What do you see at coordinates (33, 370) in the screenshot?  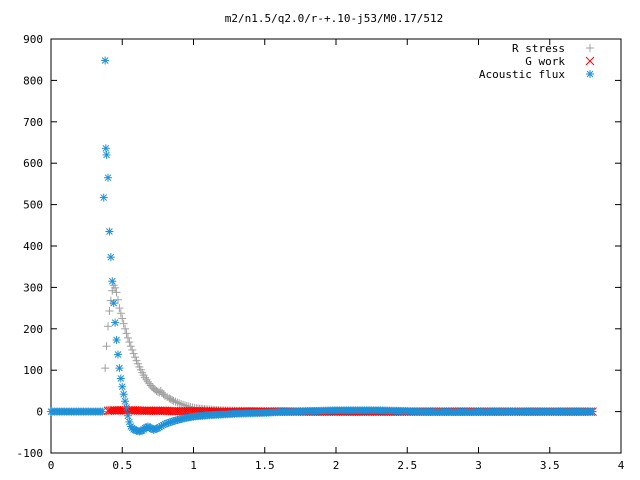 I see `y-tick-label: 100` at bounding box center [33, 370].